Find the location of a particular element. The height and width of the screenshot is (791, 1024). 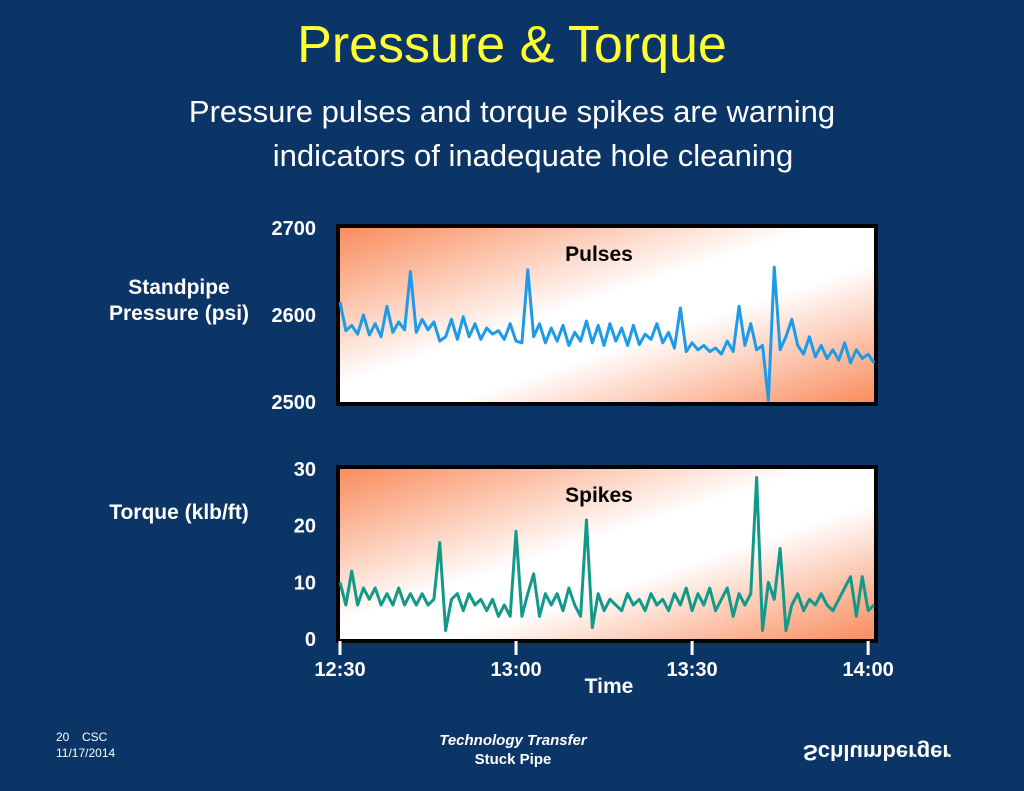

annotation: Pulses is located at coordinates (599, 254).